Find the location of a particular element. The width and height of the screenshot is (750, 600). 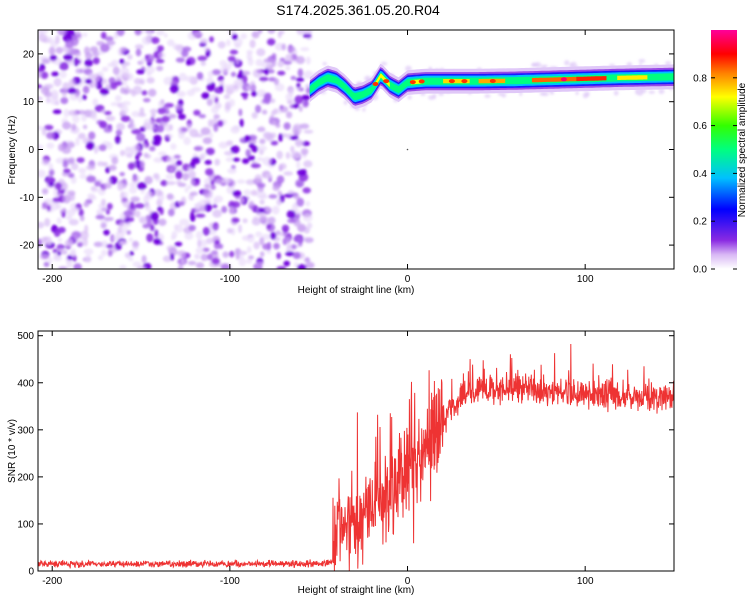

snr-x-label: Height of straight line (km) is located at coordinates (356, 590).